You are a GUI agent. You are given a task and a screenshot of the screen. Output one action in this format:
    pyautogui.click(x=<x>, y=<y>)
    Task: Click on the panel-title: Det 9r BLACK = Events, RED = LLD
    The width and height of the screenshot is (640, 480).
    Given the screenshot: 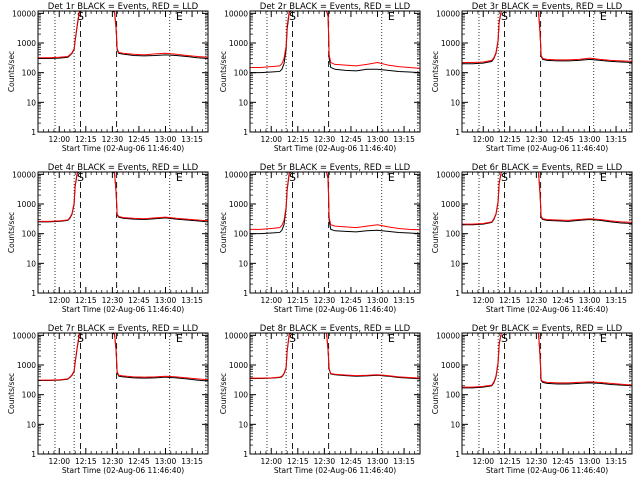 What is the action you would take?
    pyautogui.click(x=547, y=329)
    